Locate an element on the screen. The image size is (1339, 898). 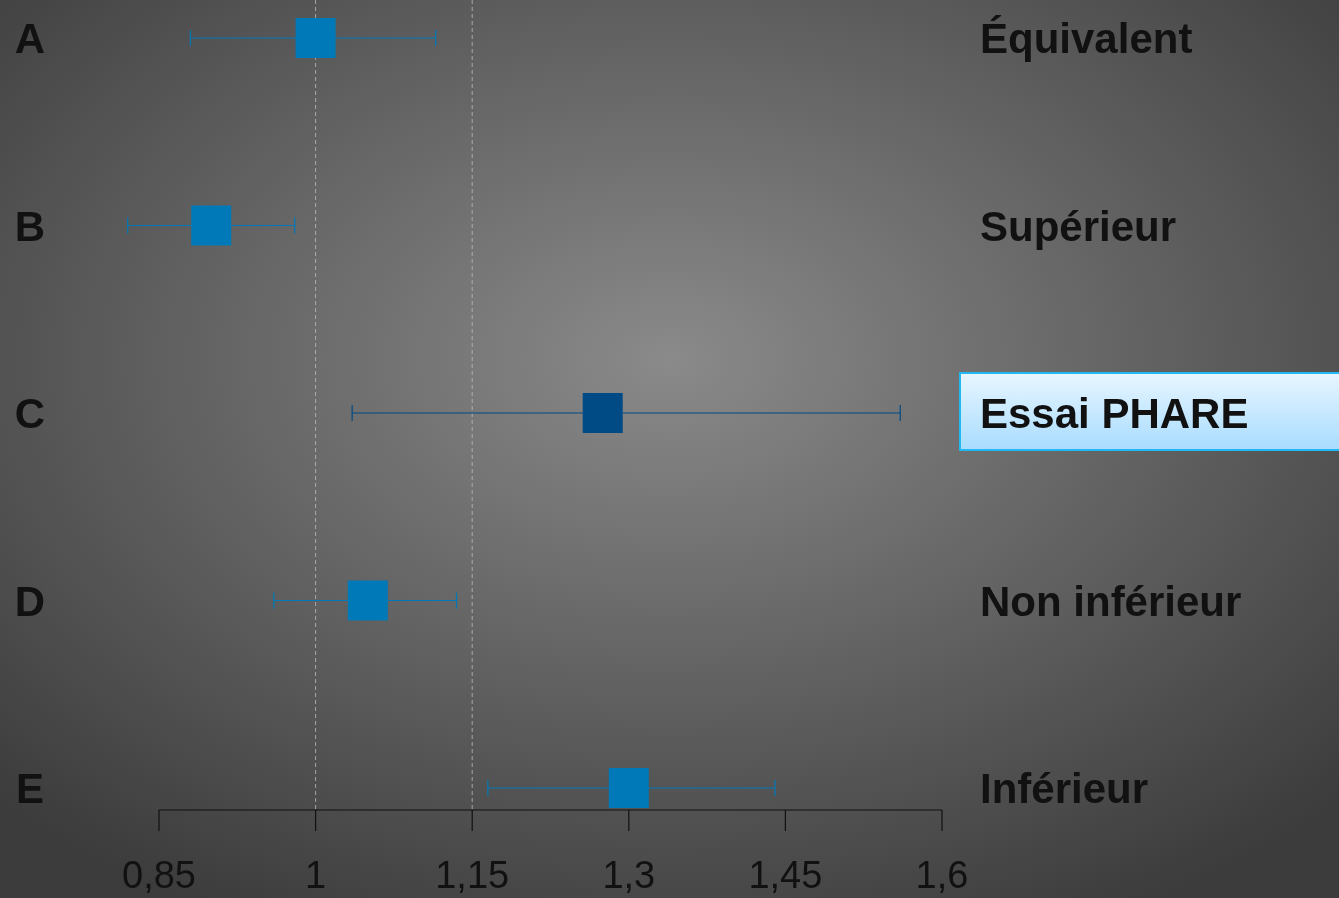
y-tick-label: D is located at coordinates (30, 601).